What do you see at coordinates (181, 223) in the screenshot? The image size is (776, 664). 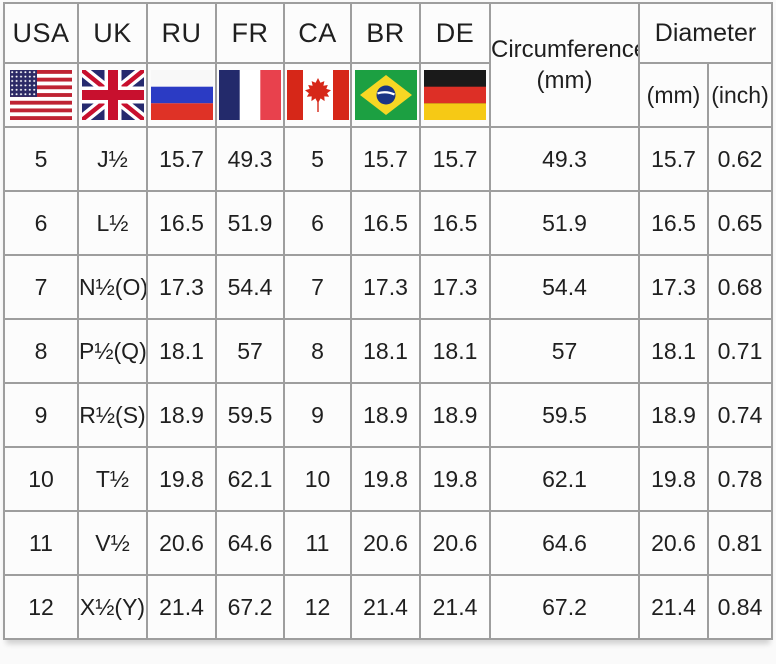 I see `cell-ru: 16.5` at bounding box center [181, 223].